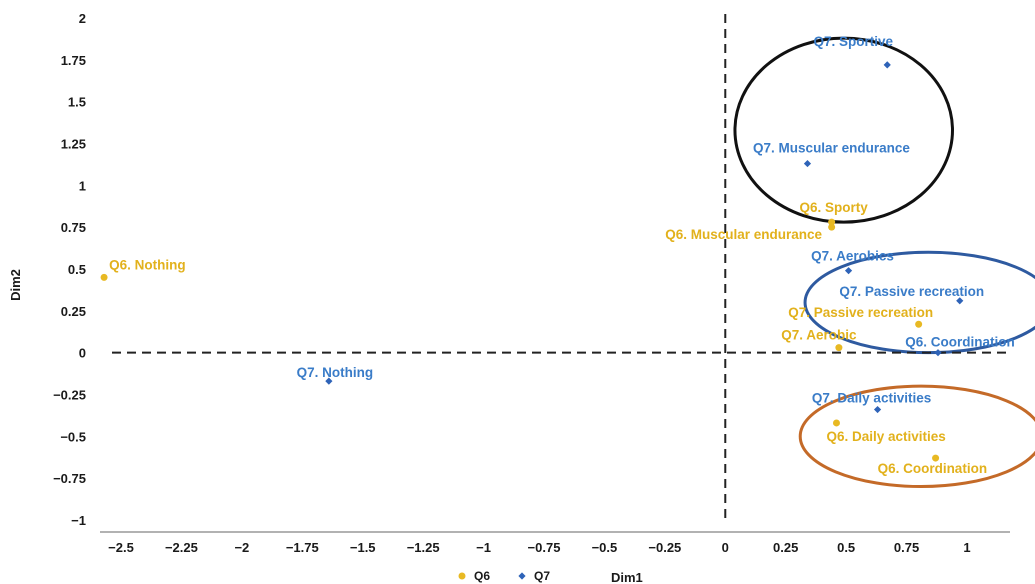 The image size is (1035, 584). Describe the element at coordinates (82, 353) in the screenshot. I see `y-tick-label: 0` at that location.